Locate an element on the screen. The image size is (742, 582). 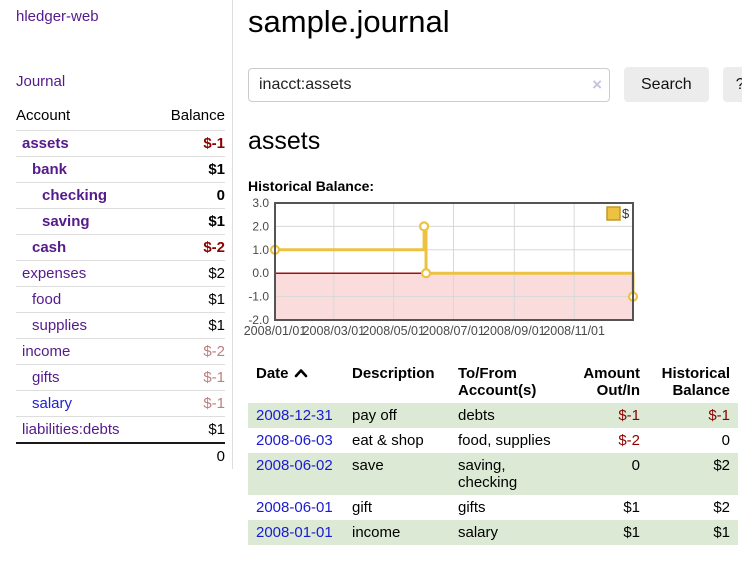
account-row-income: income $-2 is located at coordinates (120, 351).